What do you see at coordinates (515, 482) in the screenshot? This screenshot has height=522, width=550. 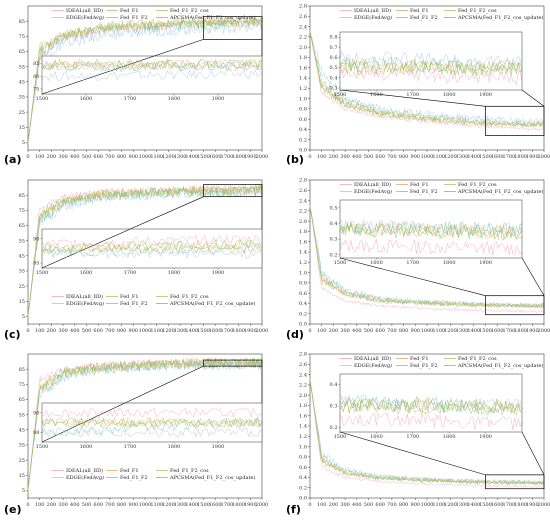 I see `zoom-region-box` at bounding box center [515, 482].